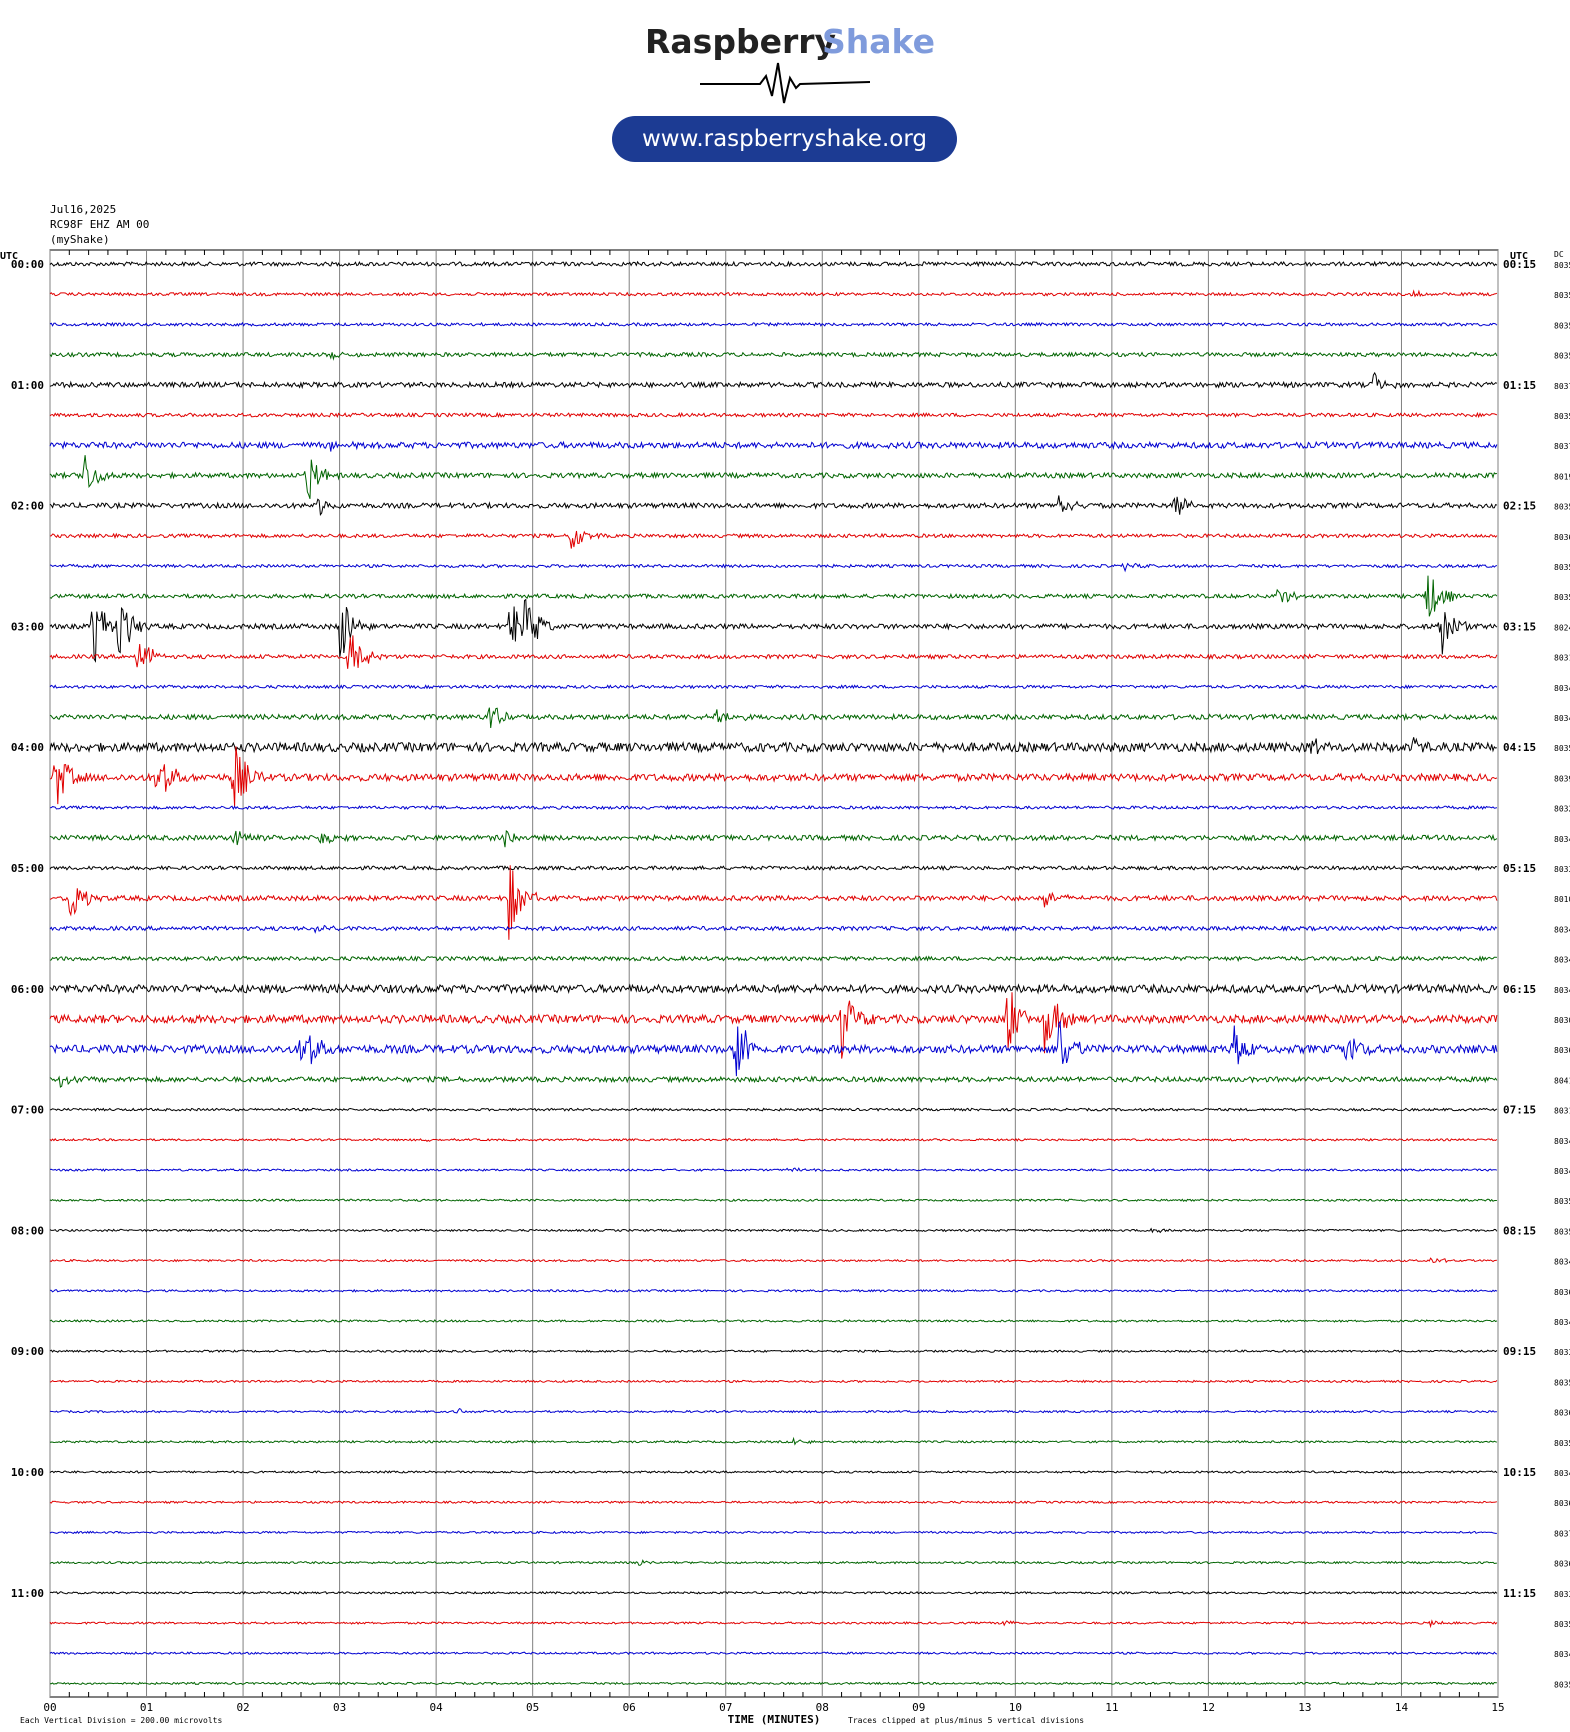 The image size is (1570, 1732). What do you see at coordinates (27, 385) in the screenshot?
I see `utc-start-label: 01:00` at bounding box center [27, 385].